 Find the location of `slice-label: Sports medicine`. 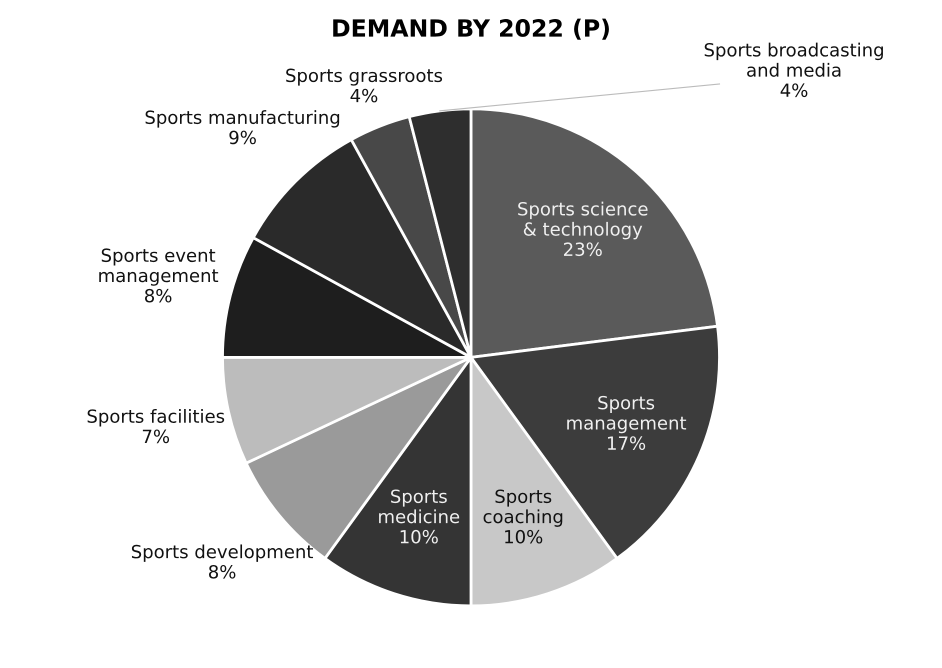

slice-label: Sports medicine is located at coordinates (419, 506).